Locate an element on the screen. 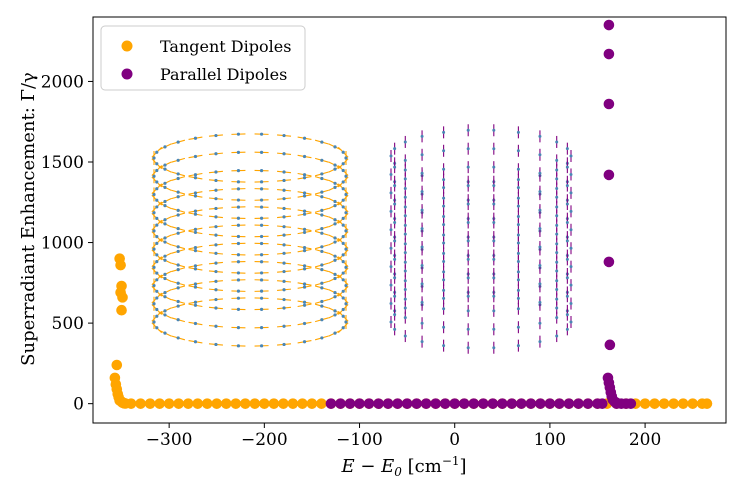 The height and width of the screenshot is (498, 747). y-tick-label: 500 is located at coordinates (68, 324).